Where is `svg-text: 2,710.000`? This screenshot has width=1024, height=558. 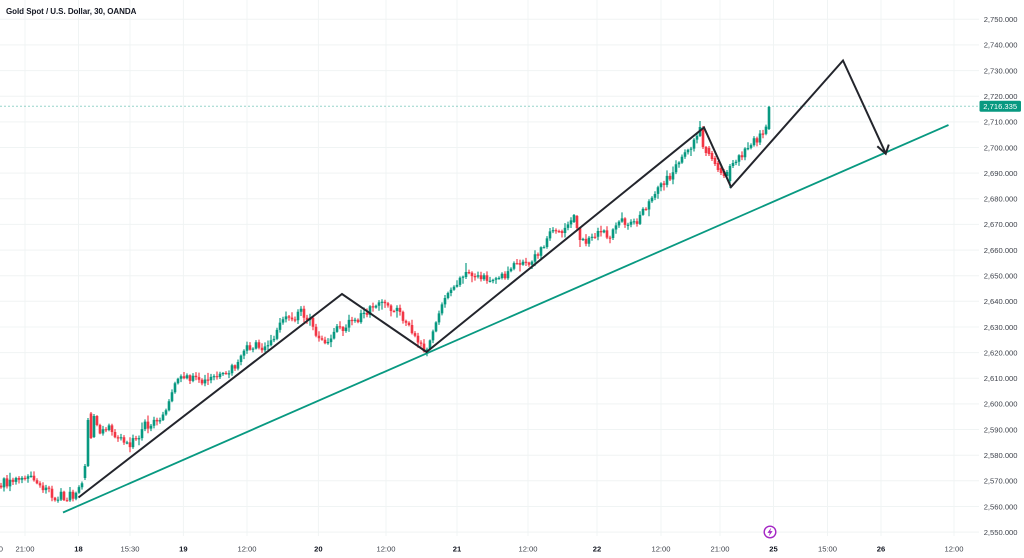
svg-text: 2,710.000 is located at coordinates (1001, 122).